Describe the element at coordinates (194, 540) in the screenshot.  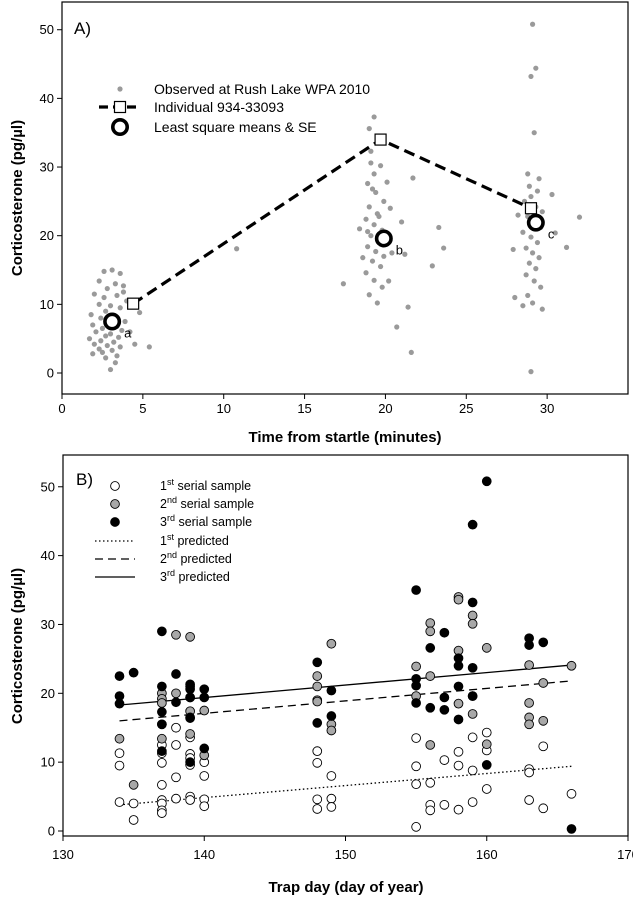
I see `legend-label: 1st predicted` at that location.